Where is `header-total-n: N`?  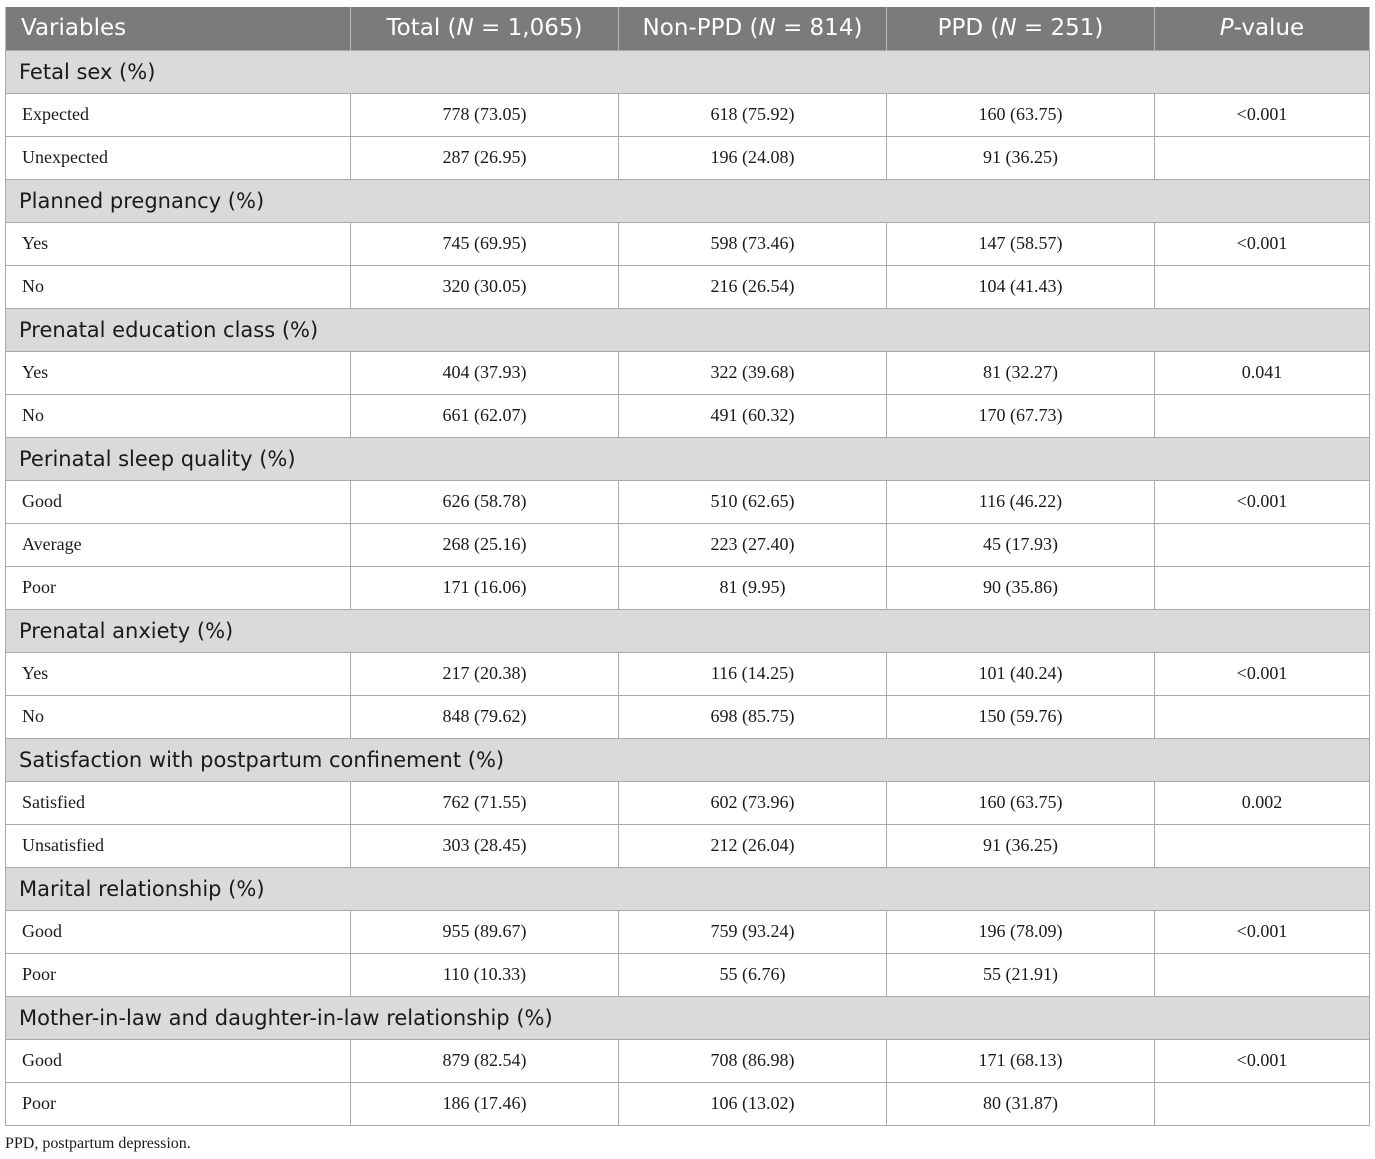 header-total-n: N is located at coordinates (465, 28).